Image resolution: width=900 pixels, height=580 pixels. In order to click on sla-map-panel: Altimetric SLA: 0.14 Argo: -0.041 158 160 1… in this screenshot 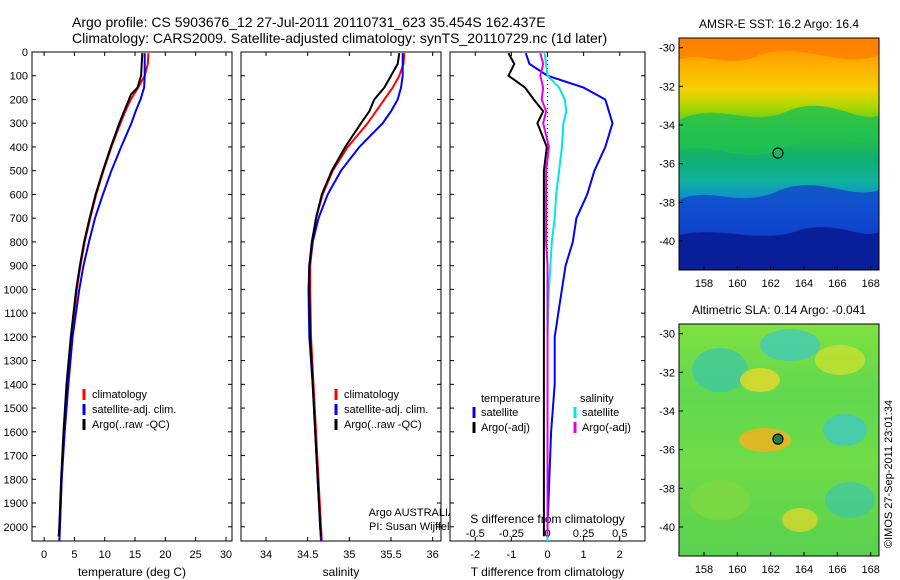, I will do `click(769, 439)`.